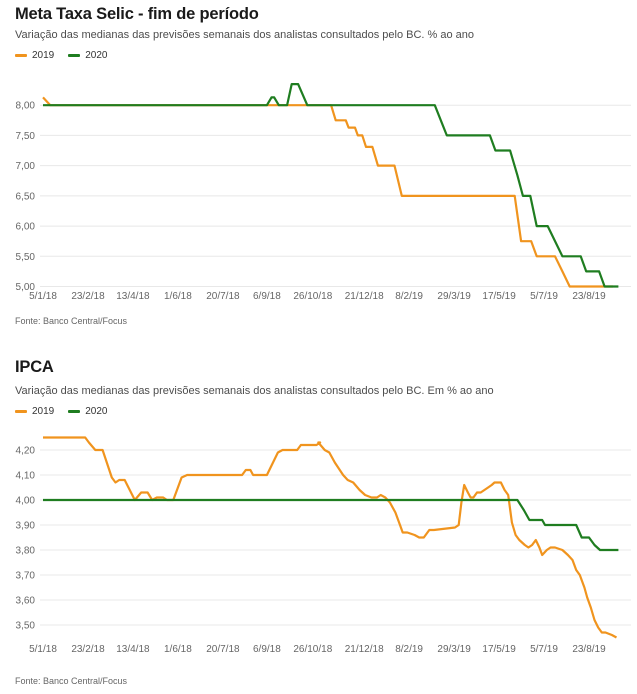 This screenshot has width=637, height=694. I want to click on y-axis-tick-label: 5,50, so click(26, 257).